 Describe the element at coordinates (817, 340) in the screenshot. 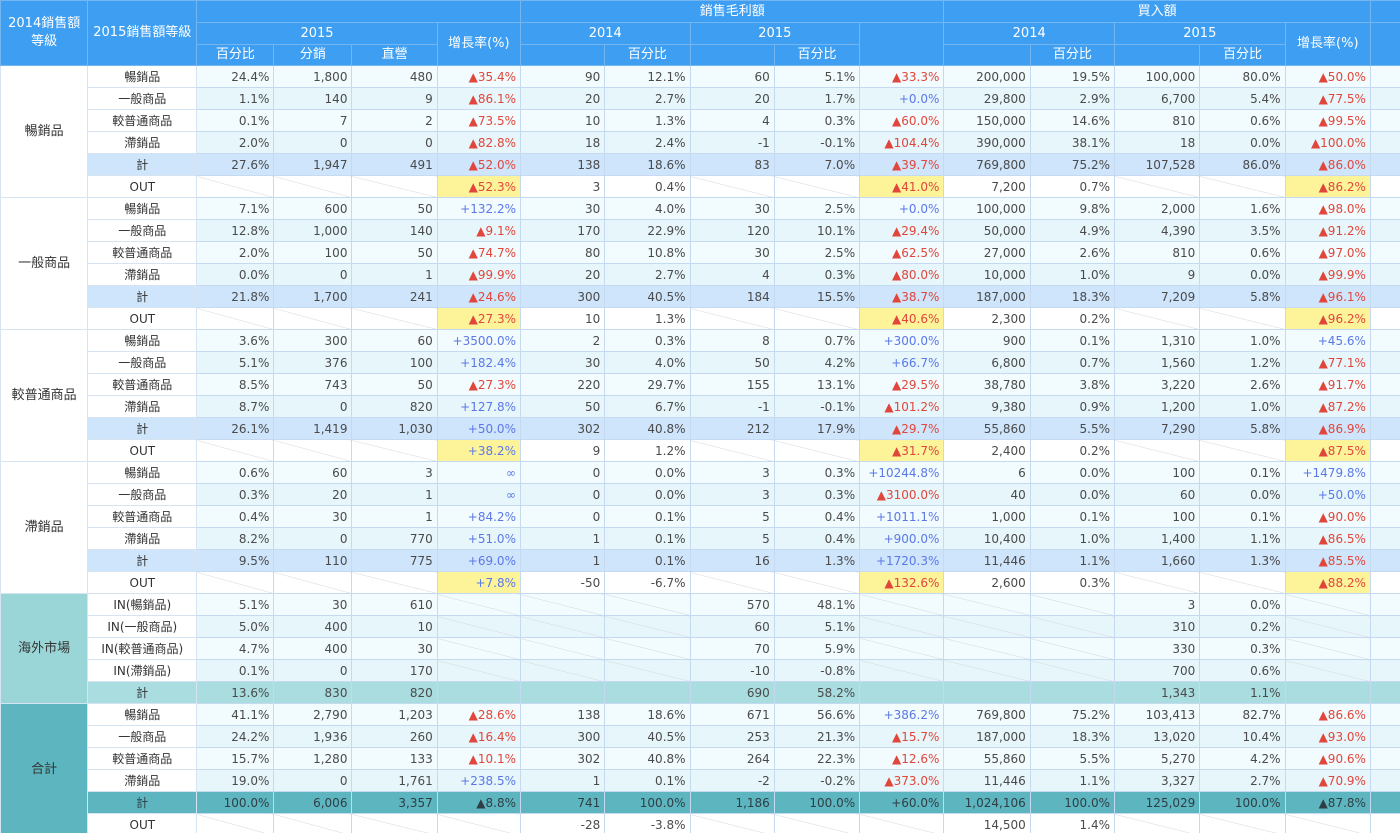

I see `cell: 0.7%` at that location.